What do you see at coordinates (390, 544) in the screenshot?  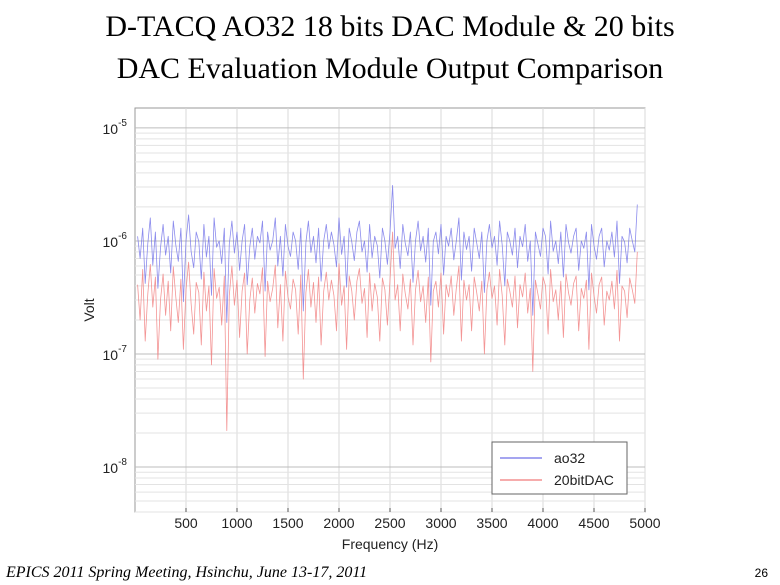 I see `x-axis-label: Frequency (Hz)` at bounding box center [390, 544].